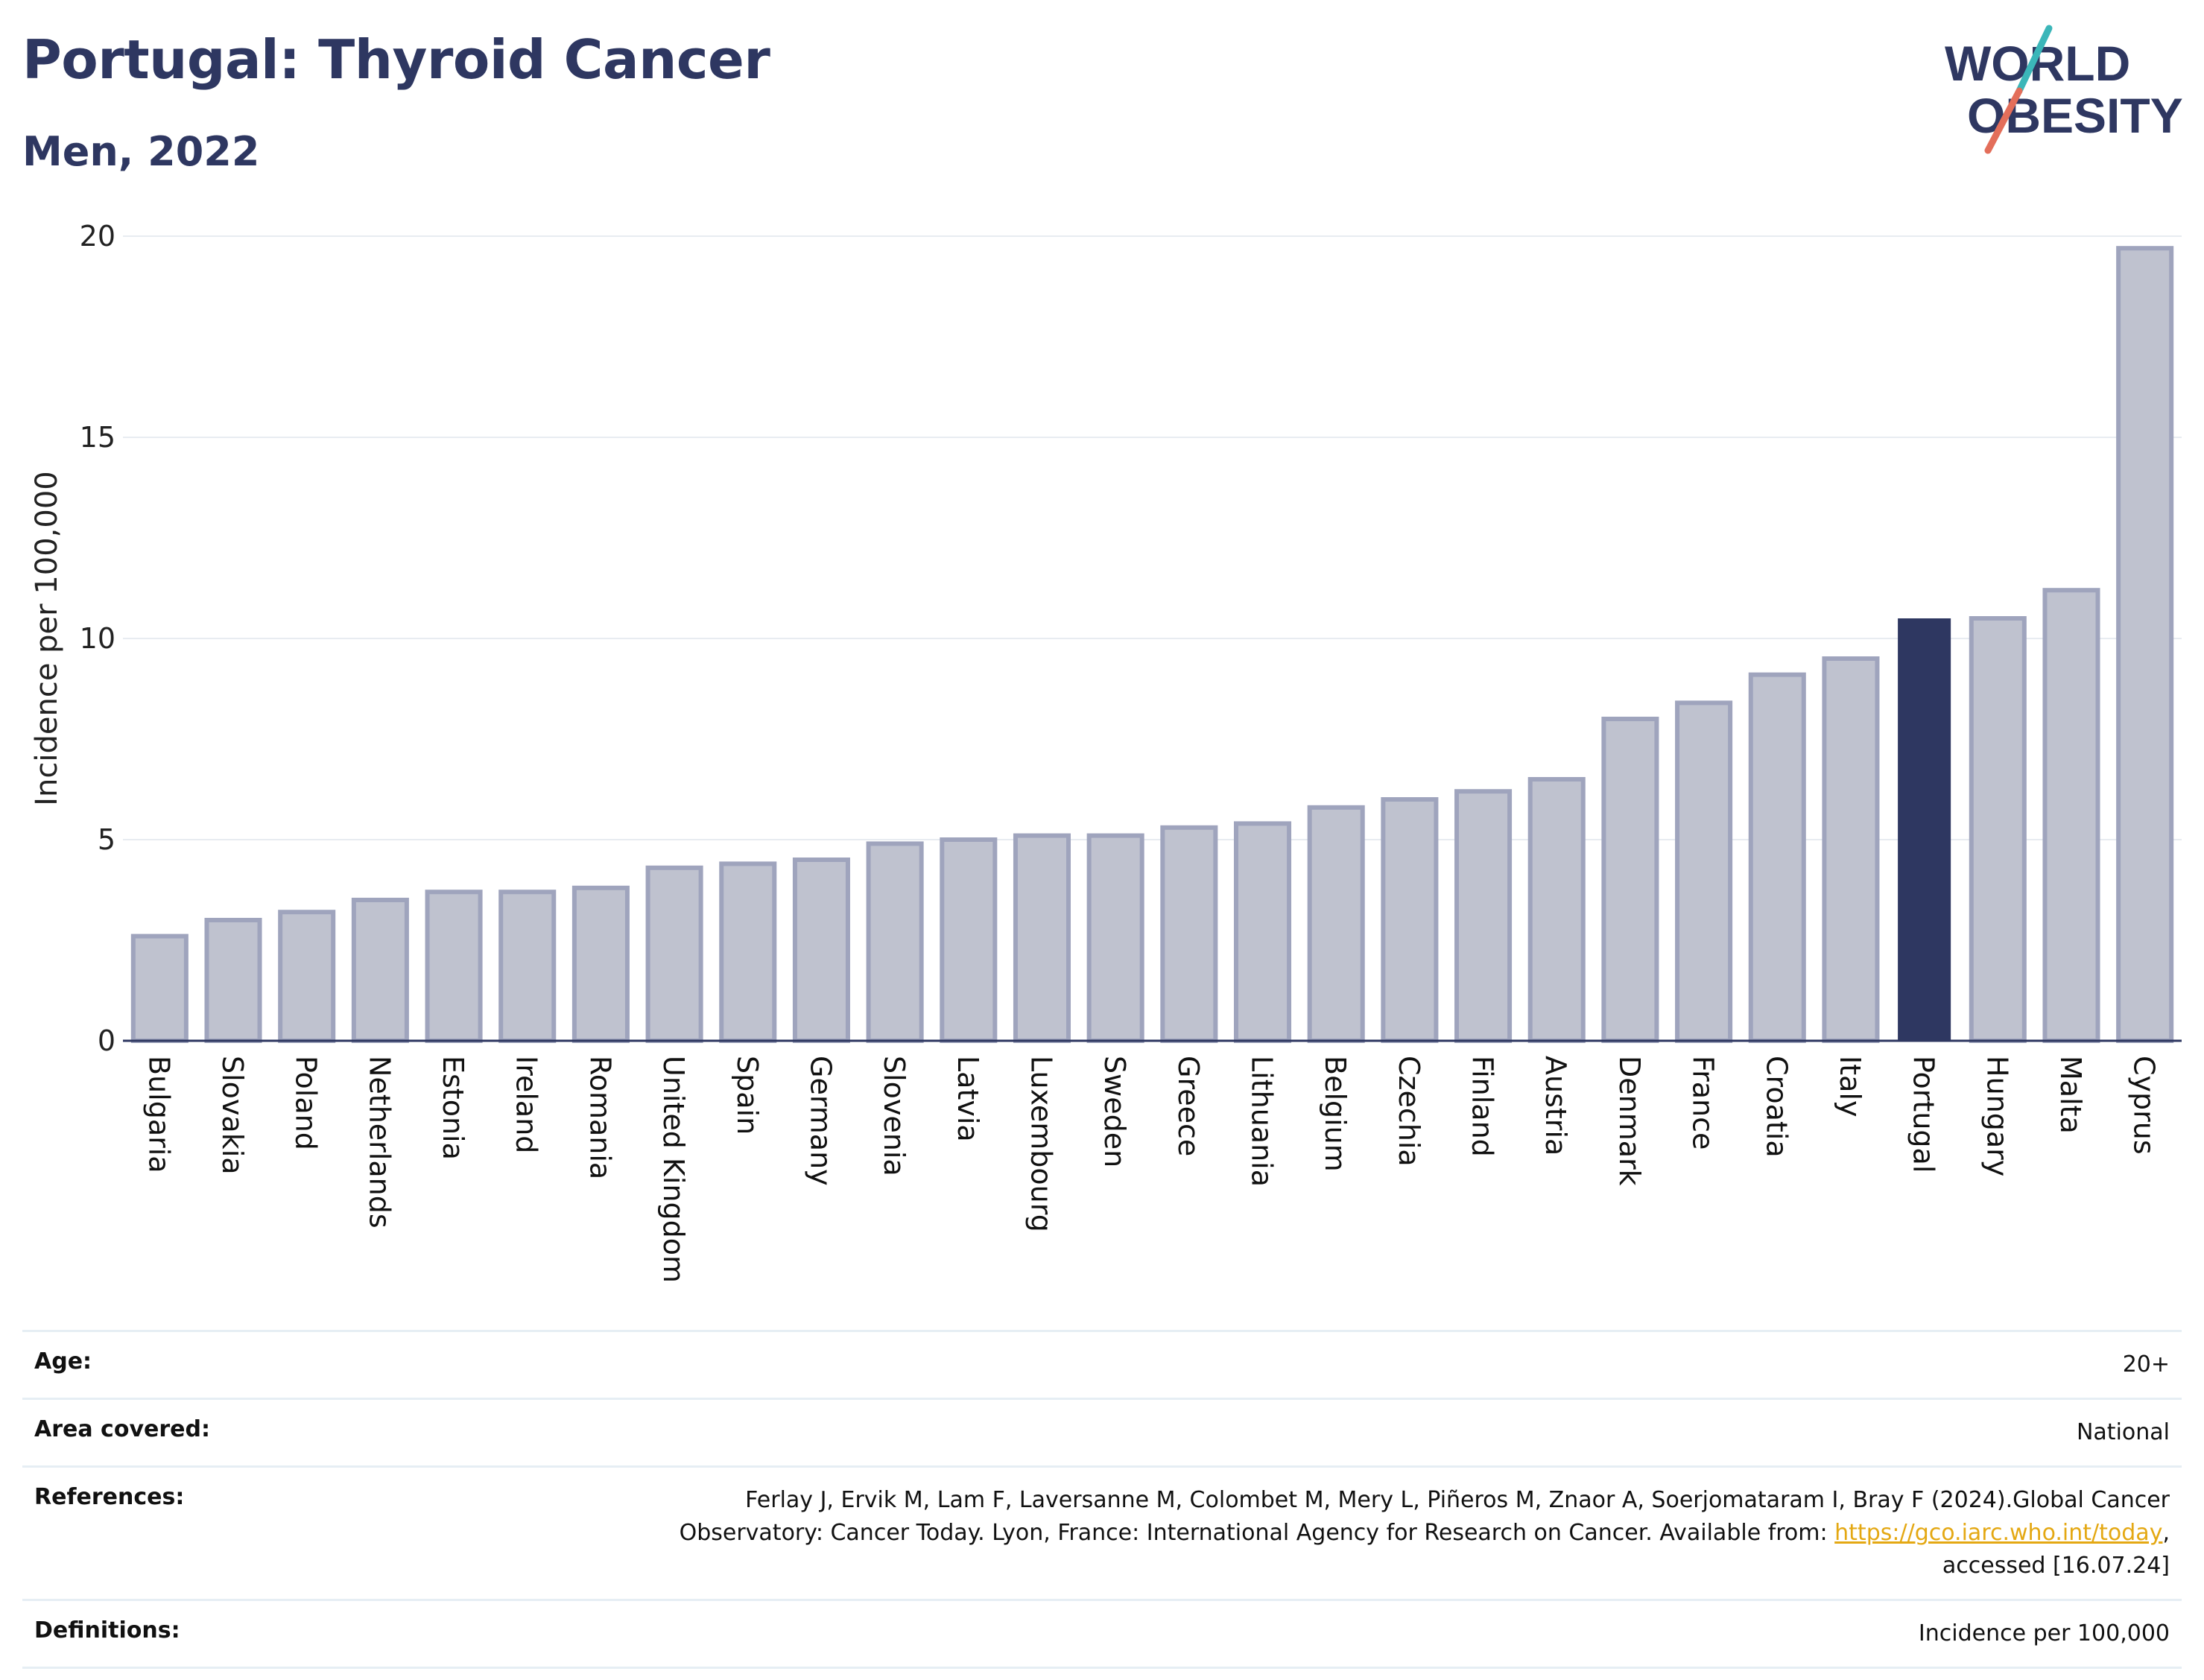 The width and height of the screenshot is (2204, 1680). Describe the element at coordinates (107, 1630) in the screenshot. I see `definitions-label: Definitions:` at that location.